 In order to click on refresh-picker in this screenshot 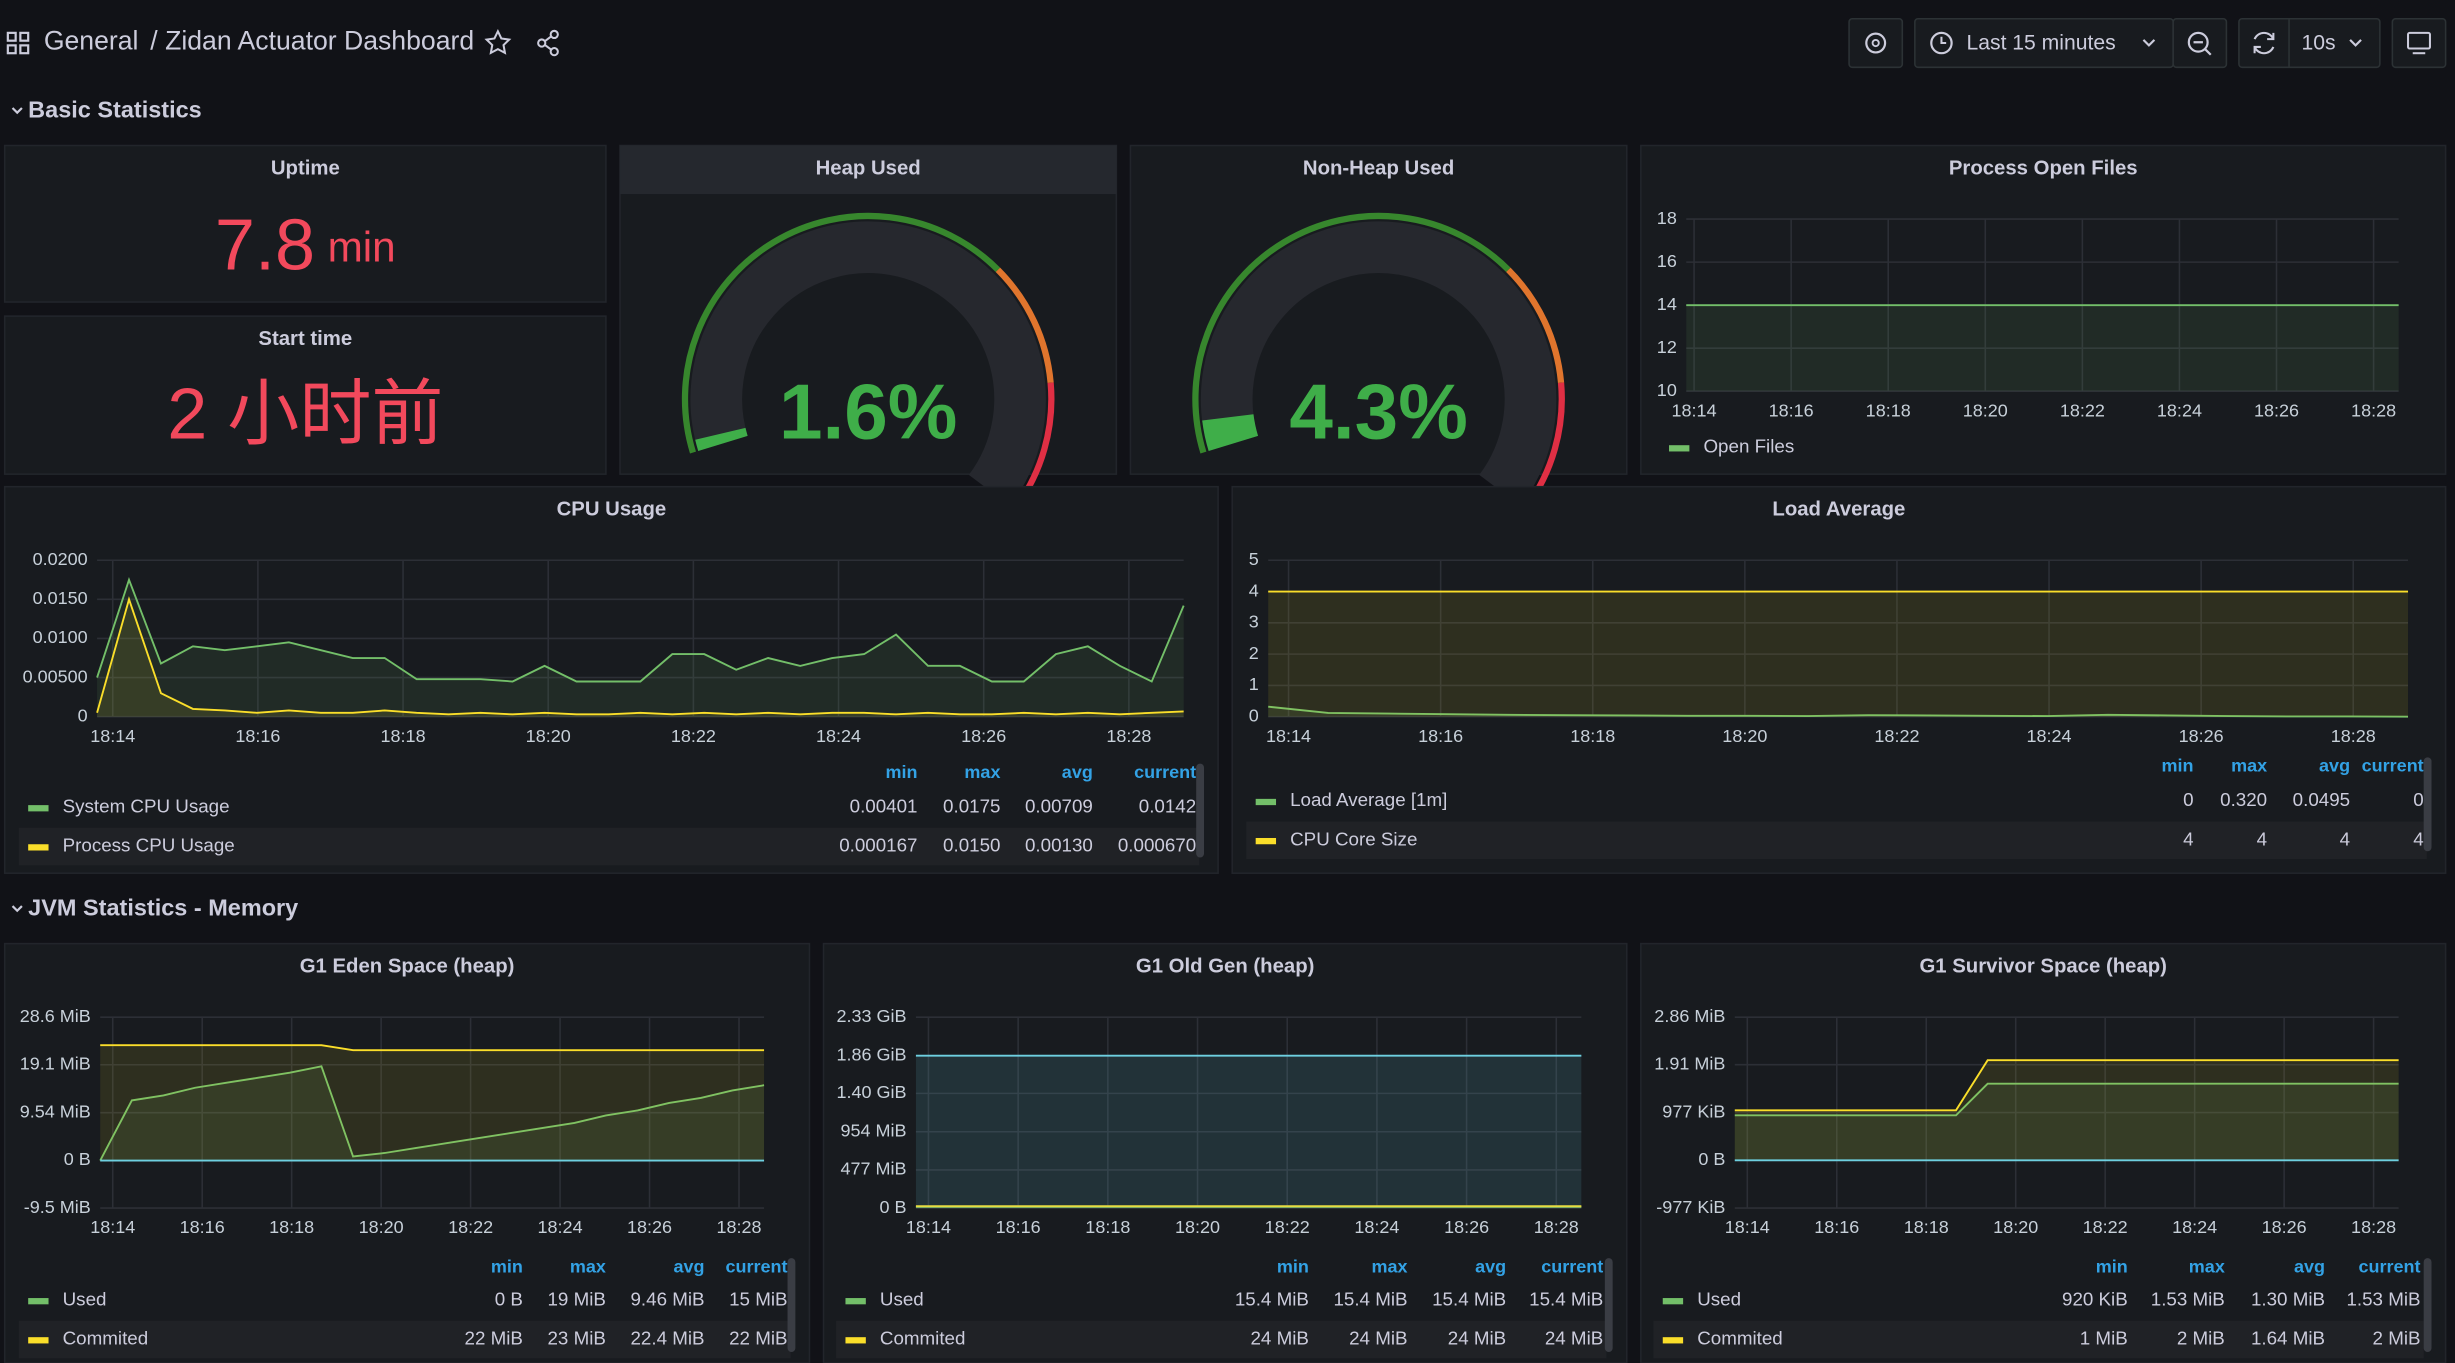, I will do `click(2309, 43)`.